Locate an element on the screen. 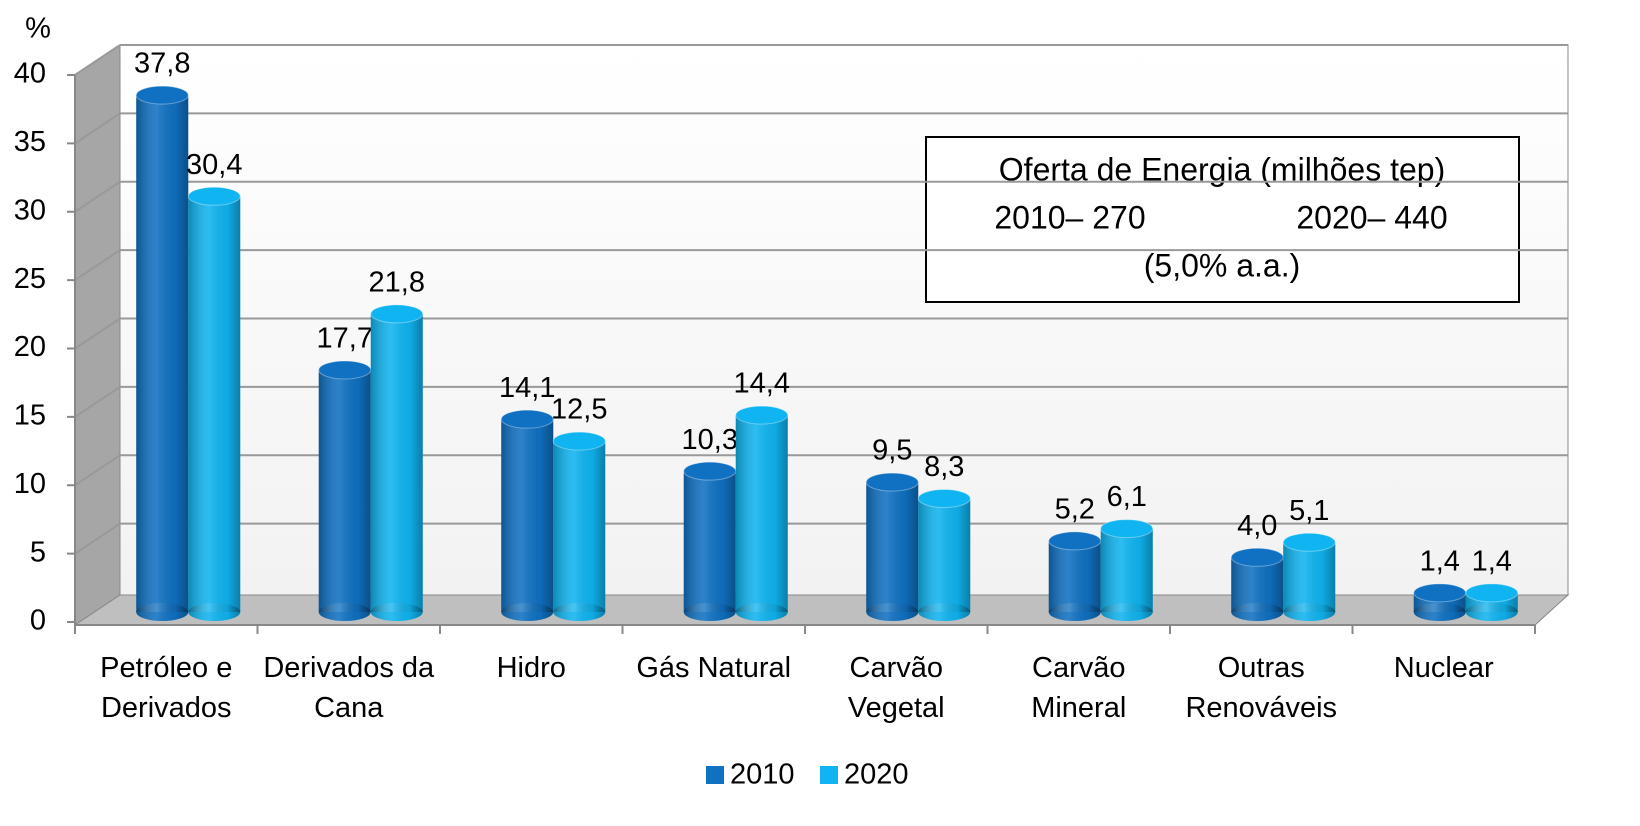 This screenshot has width=1640, height=826. legend-label: 2010 is located at coordinates (762, 775).